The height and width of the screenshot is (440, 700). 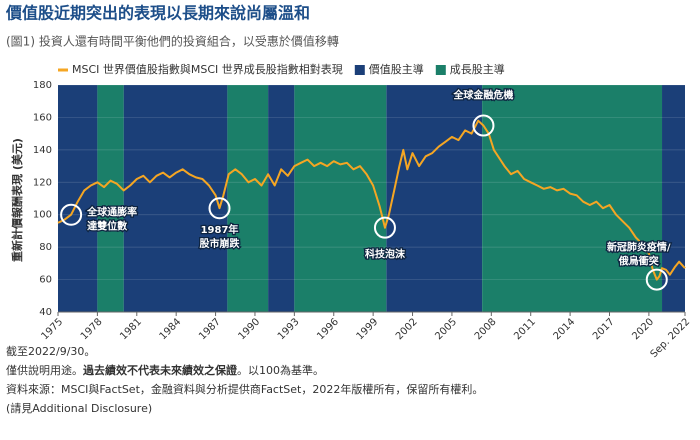 What do you see at coordinates (477, 69) in the screenshot?
I see `legend-label: 成長股主導` at bounding box center [477, 69].